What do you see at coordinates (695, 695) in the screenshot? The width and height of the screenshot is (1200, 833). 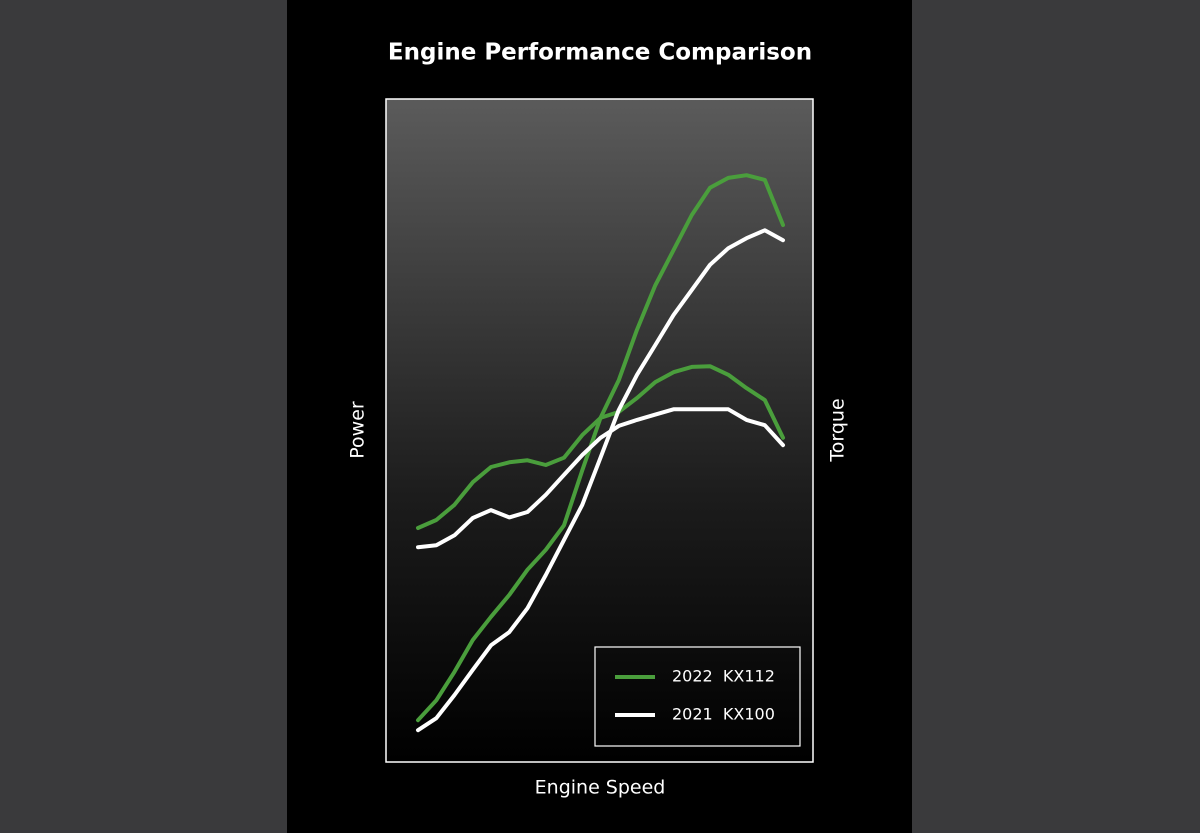 I see `legend: 2022 KX112 2021 KX100` at bounding box center [695, 695].